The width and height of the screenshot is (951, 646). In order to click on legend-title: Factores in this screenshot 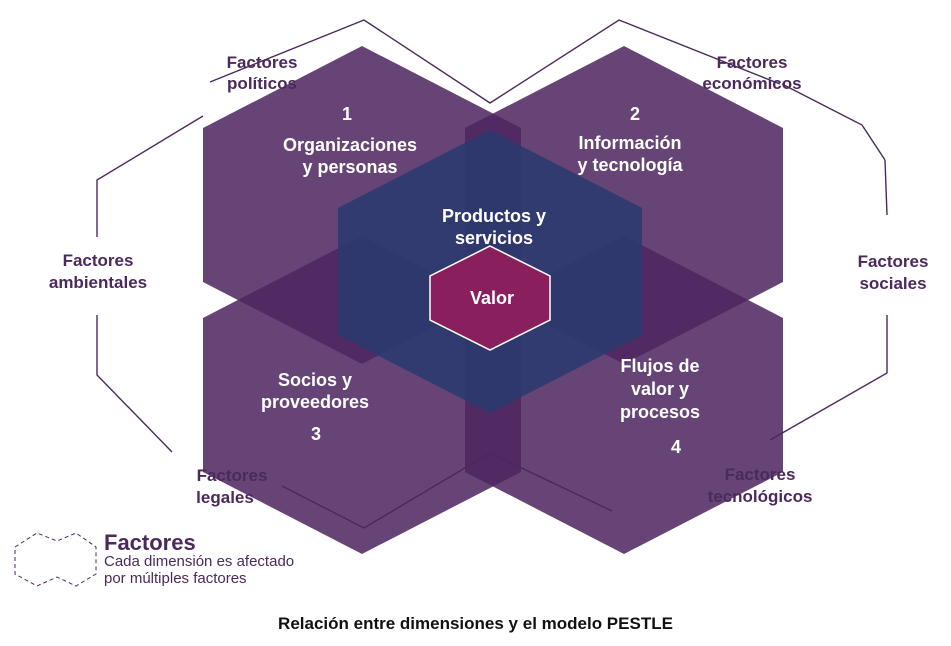, I will do `click(150, 542)`.